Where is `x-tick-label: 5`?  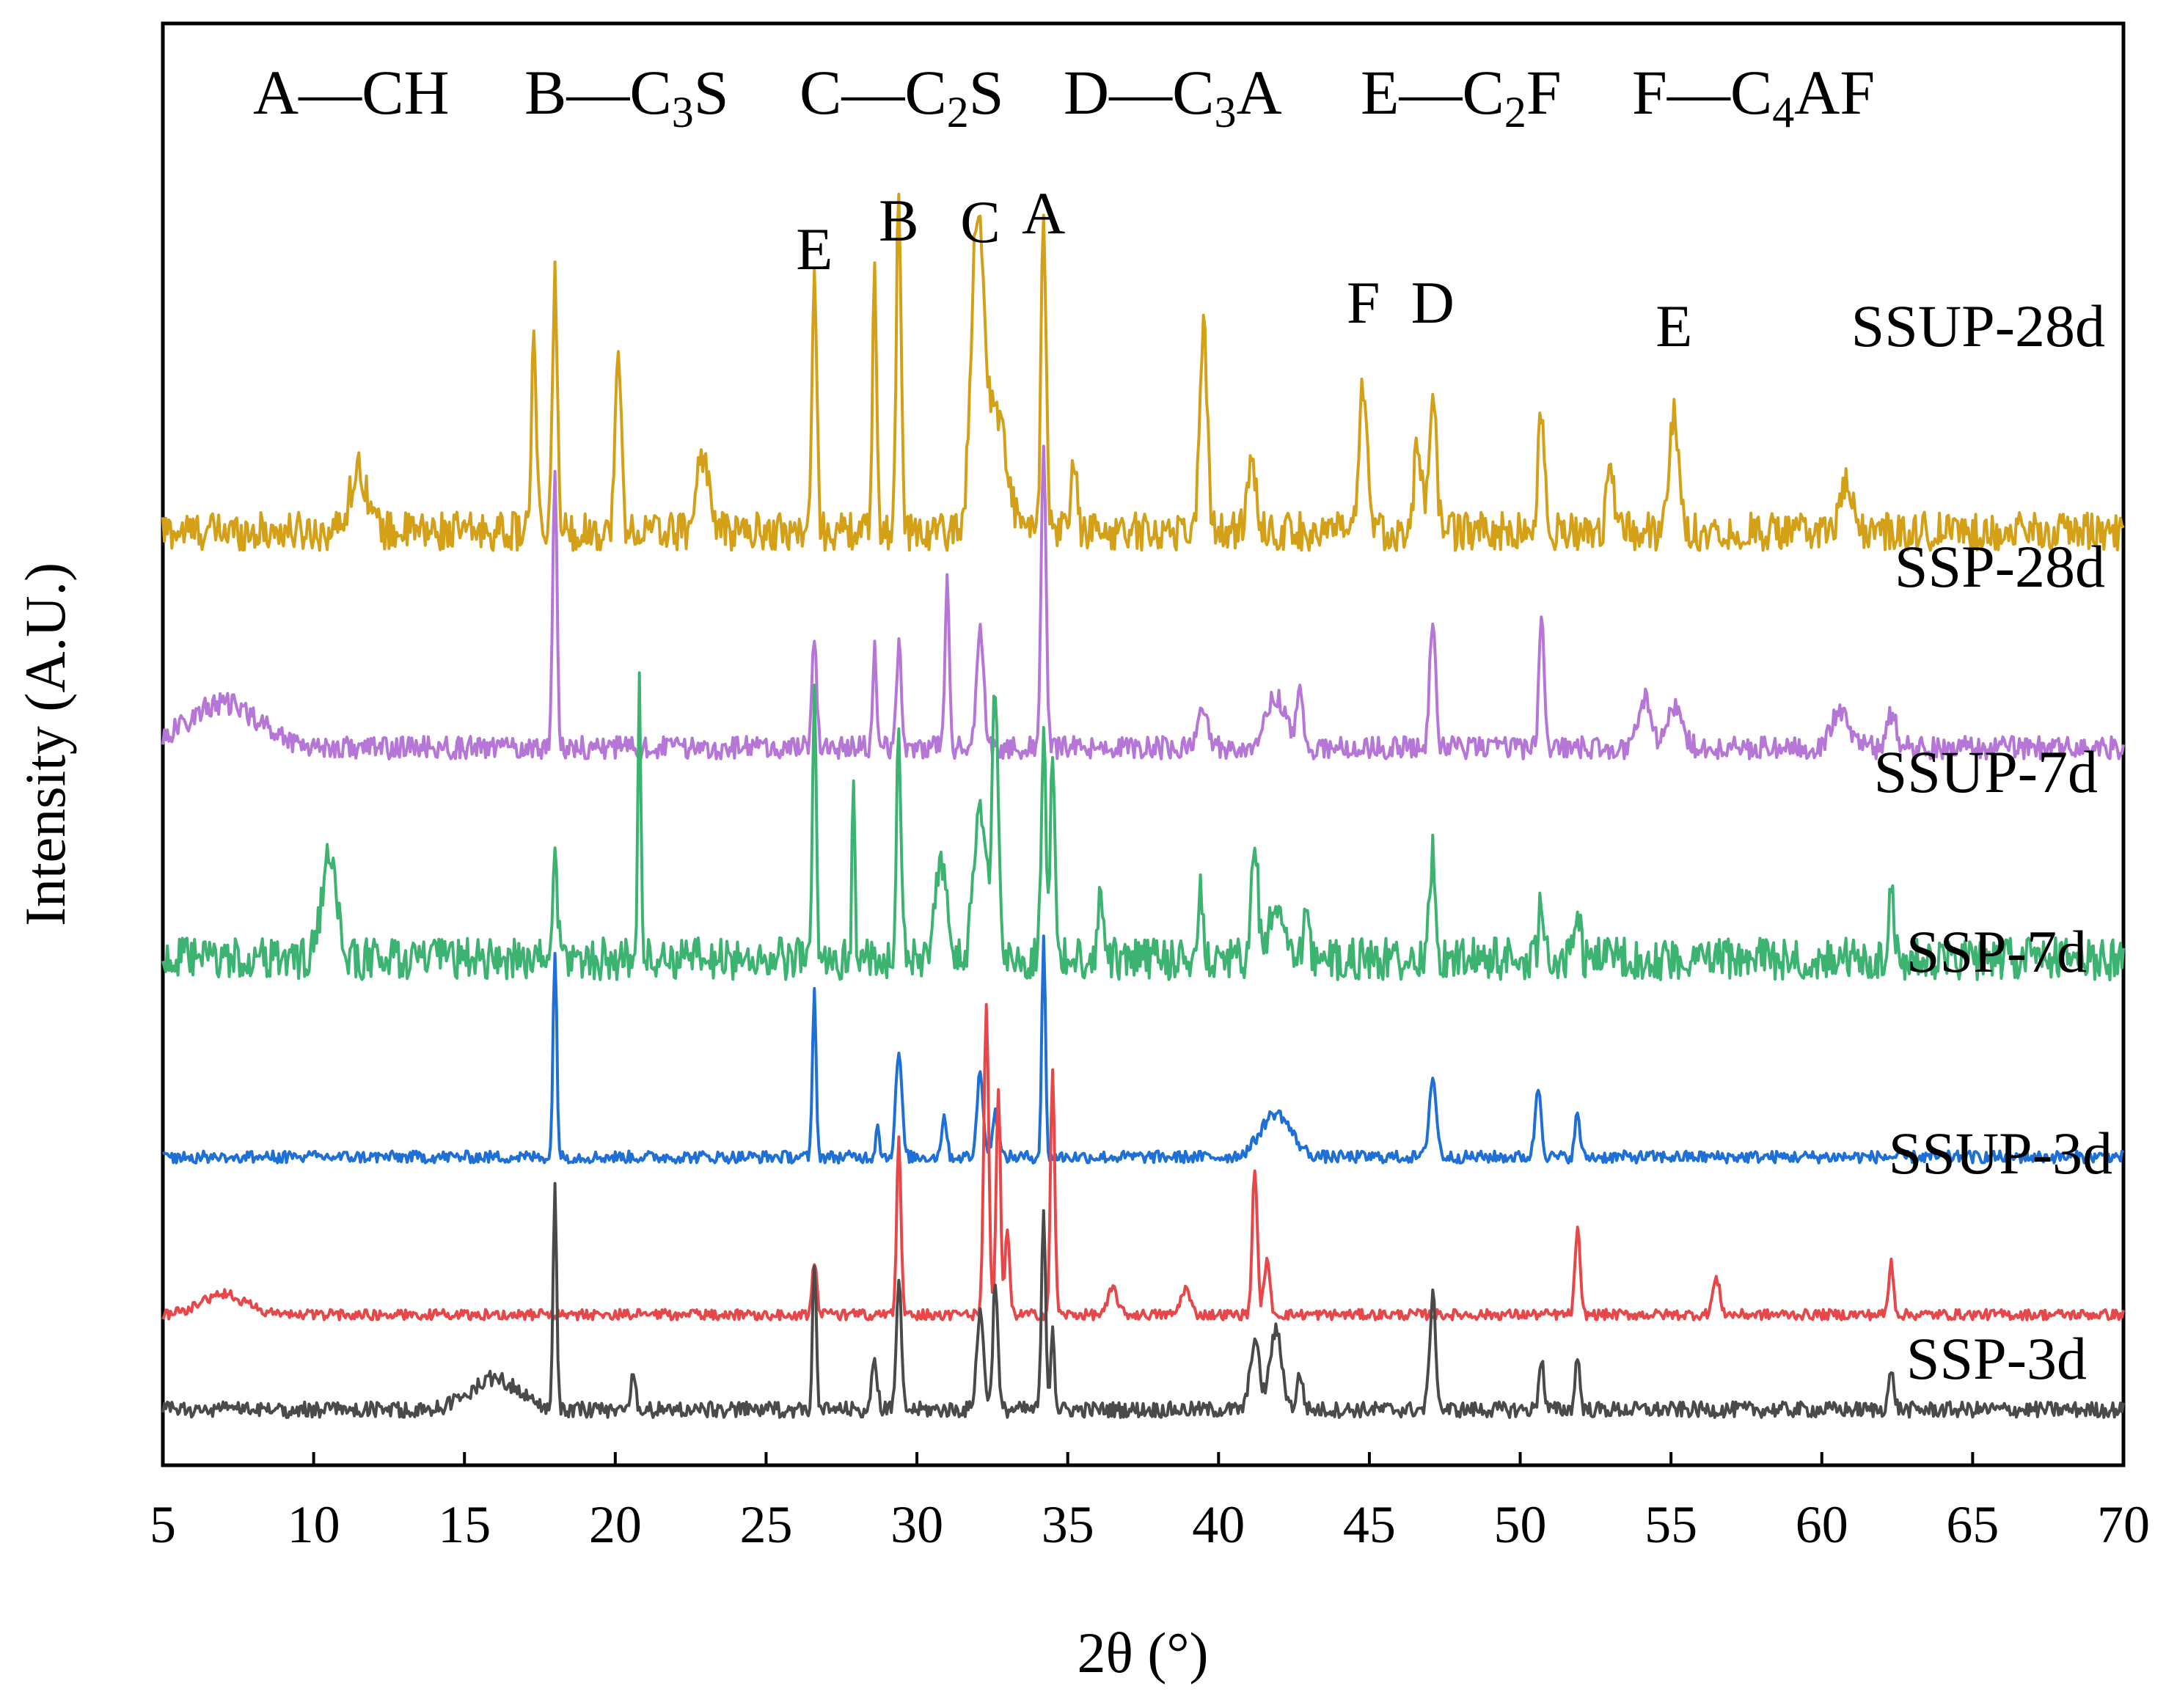
x-tick-label: 5 is located at coordinates (163, 1524).